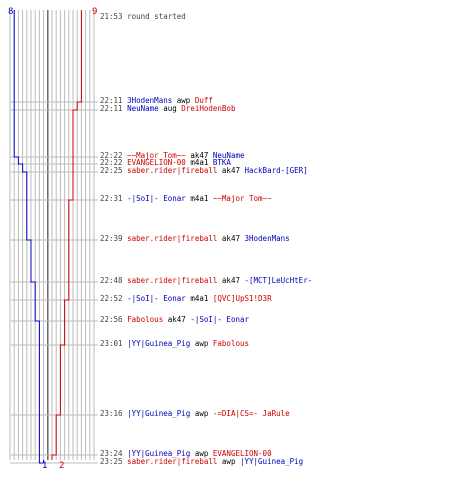  I want to click on killer-name: 3HodenMans, so click(150, 100).